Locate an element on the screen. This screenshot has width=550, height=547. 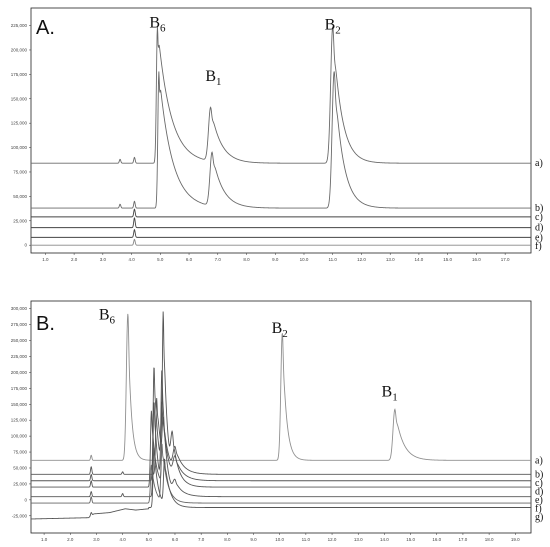
x-tick-label: 19.0 is located at coordinates (515, 539).